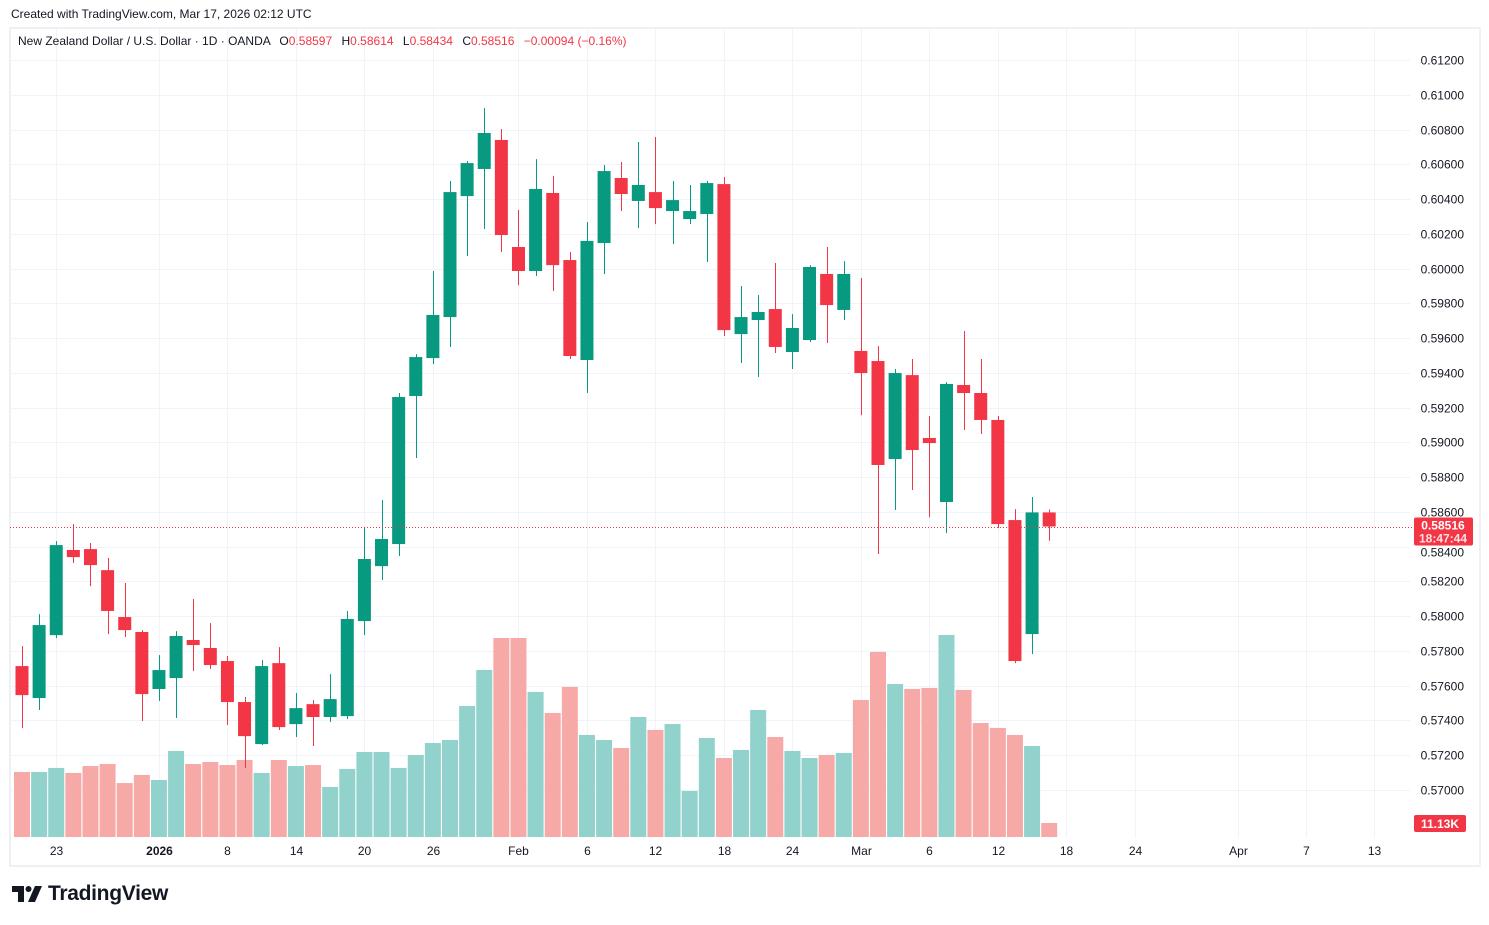  What do you see at coordinates (793, 851) in the screenshot?
I see `time-tick-label: 24` at bounding box center [793, 851].